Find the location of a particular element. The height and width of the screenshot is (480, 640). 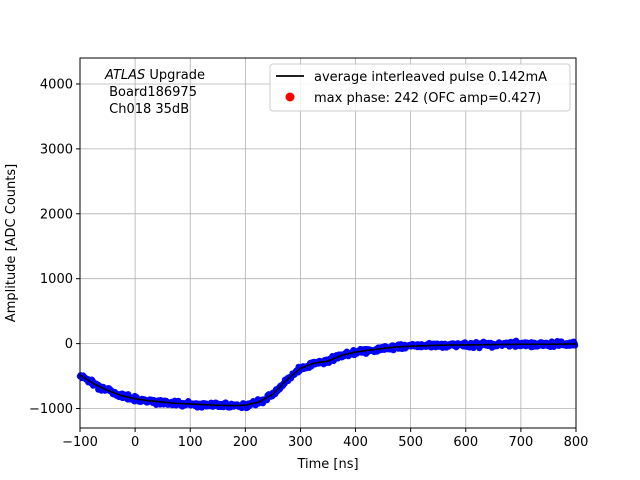

x-tick-label: 500 is located at coordinates (410, 442).